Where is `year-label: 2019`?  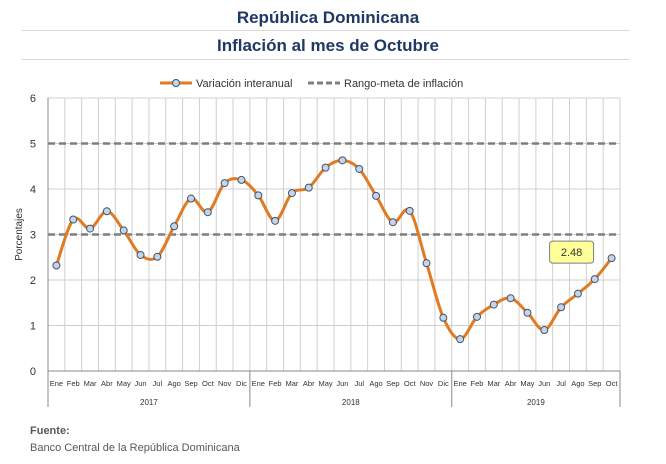
year-label: 2019 is located at coordinates (536, 402).